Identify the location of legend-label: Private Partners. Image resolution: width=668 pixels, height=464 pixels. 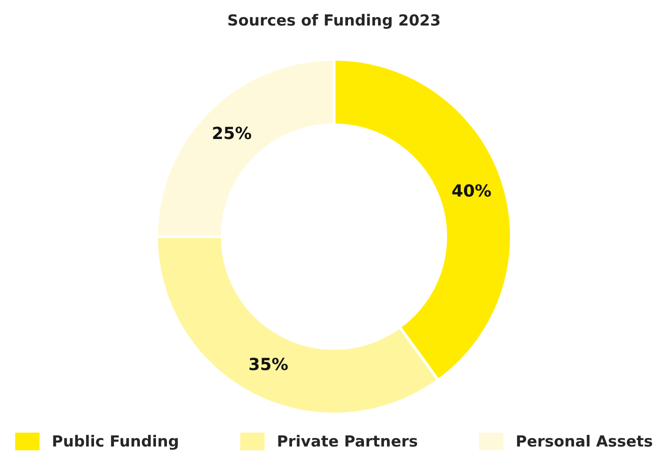
(348, 440).